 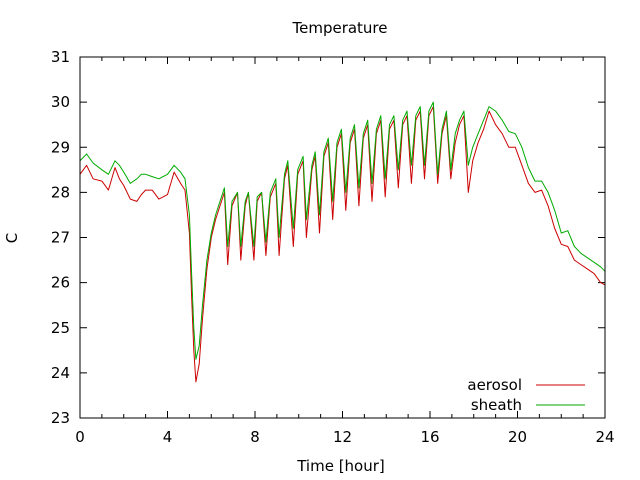 I want to click on y-tick-label: 27, so click(x=60, y=238).